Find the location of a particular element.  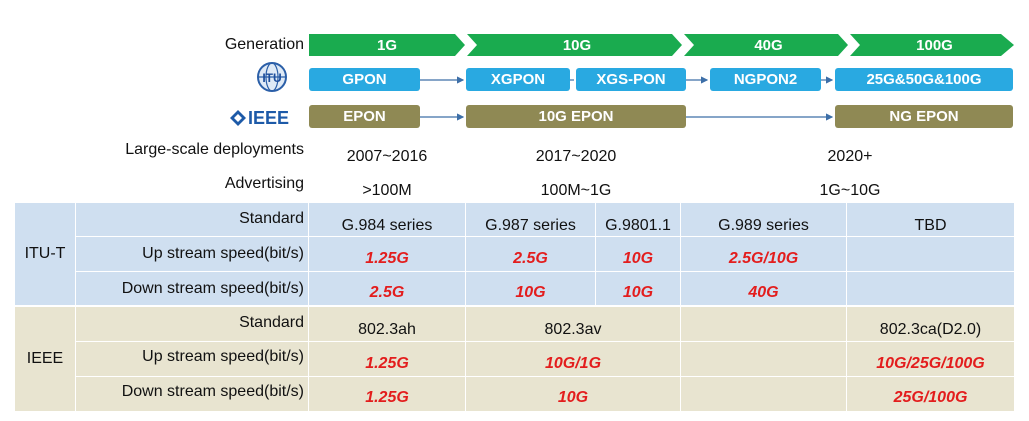

itu-box-xgs-pon: XGS-PON is located at coordinates (631, 79).